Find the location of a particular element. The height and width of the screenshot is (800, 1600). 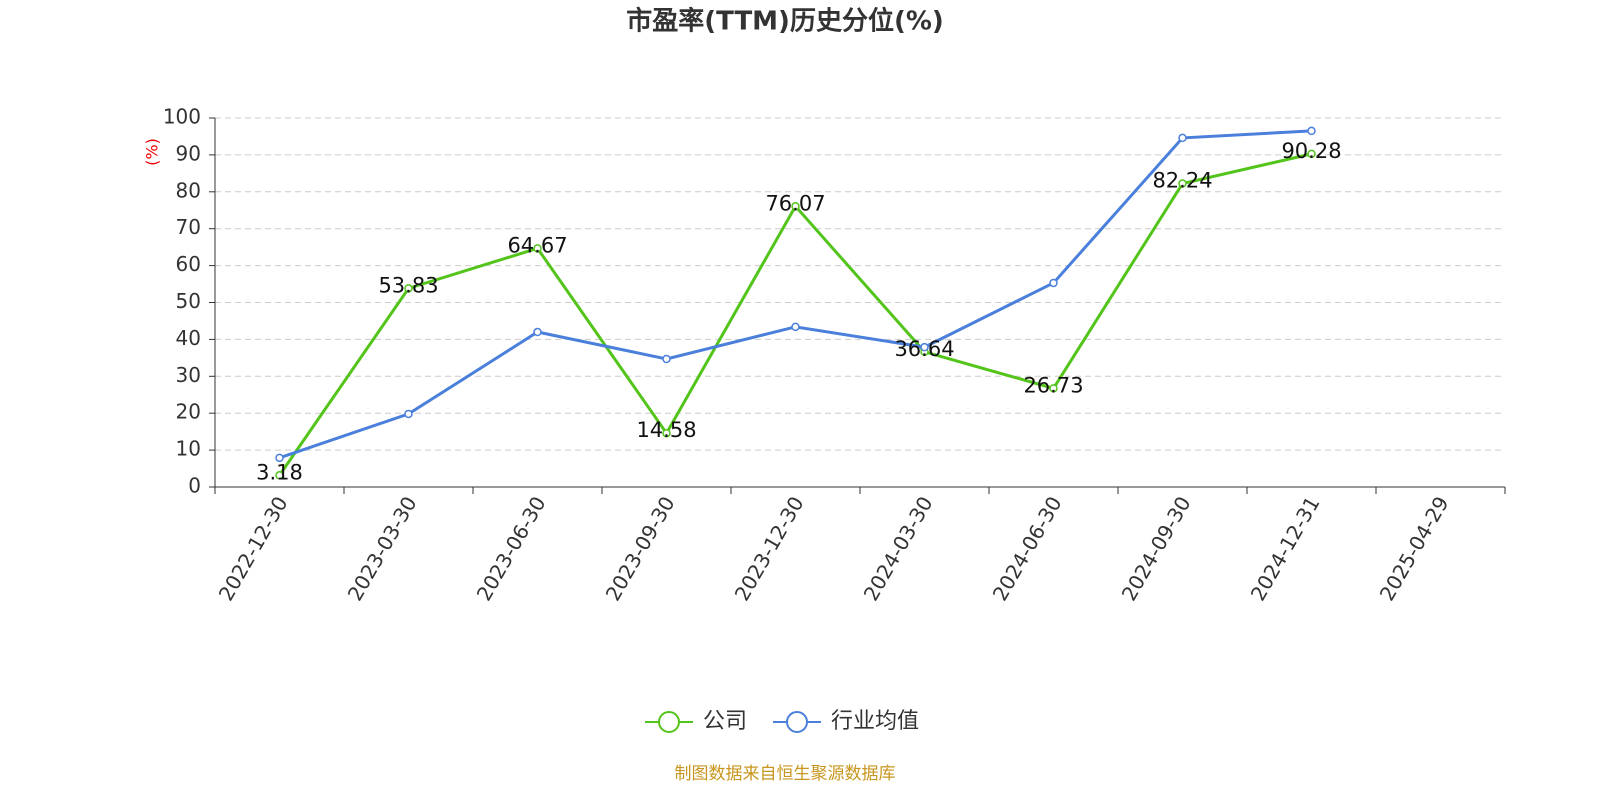

data-label: 76.07 is located at coordinates (795, 203).